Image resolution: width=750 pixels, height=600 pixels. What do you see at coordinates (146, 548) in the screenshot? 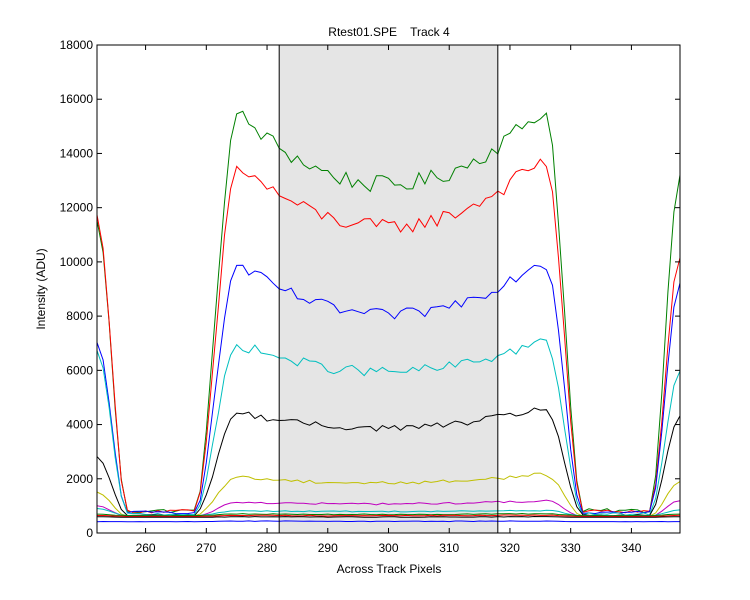
I see `x-tick-label: 260` at bounding box center [146, 548].